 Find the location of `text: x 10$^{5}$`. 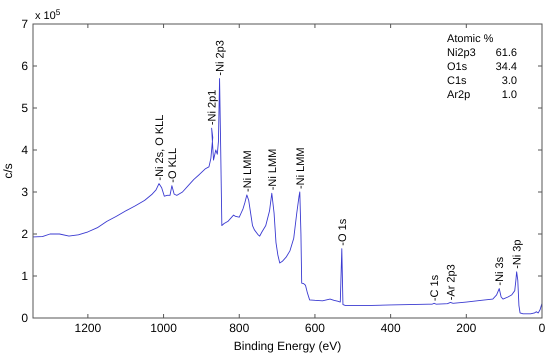

text: x 10$^{5}$ is located at coordinates (48, 15).